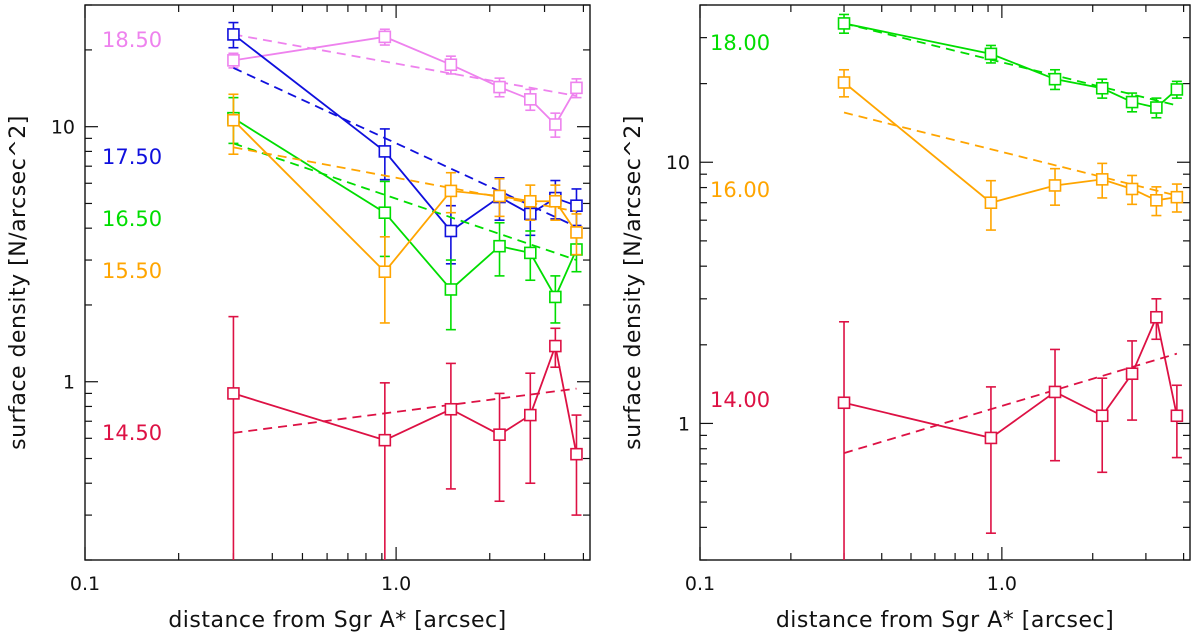 The image size is (1200, 637). What do you see at coordinates (740, 190) in the screenshot?
I see `series-label: 16.00` at bounding box center [740, 190].